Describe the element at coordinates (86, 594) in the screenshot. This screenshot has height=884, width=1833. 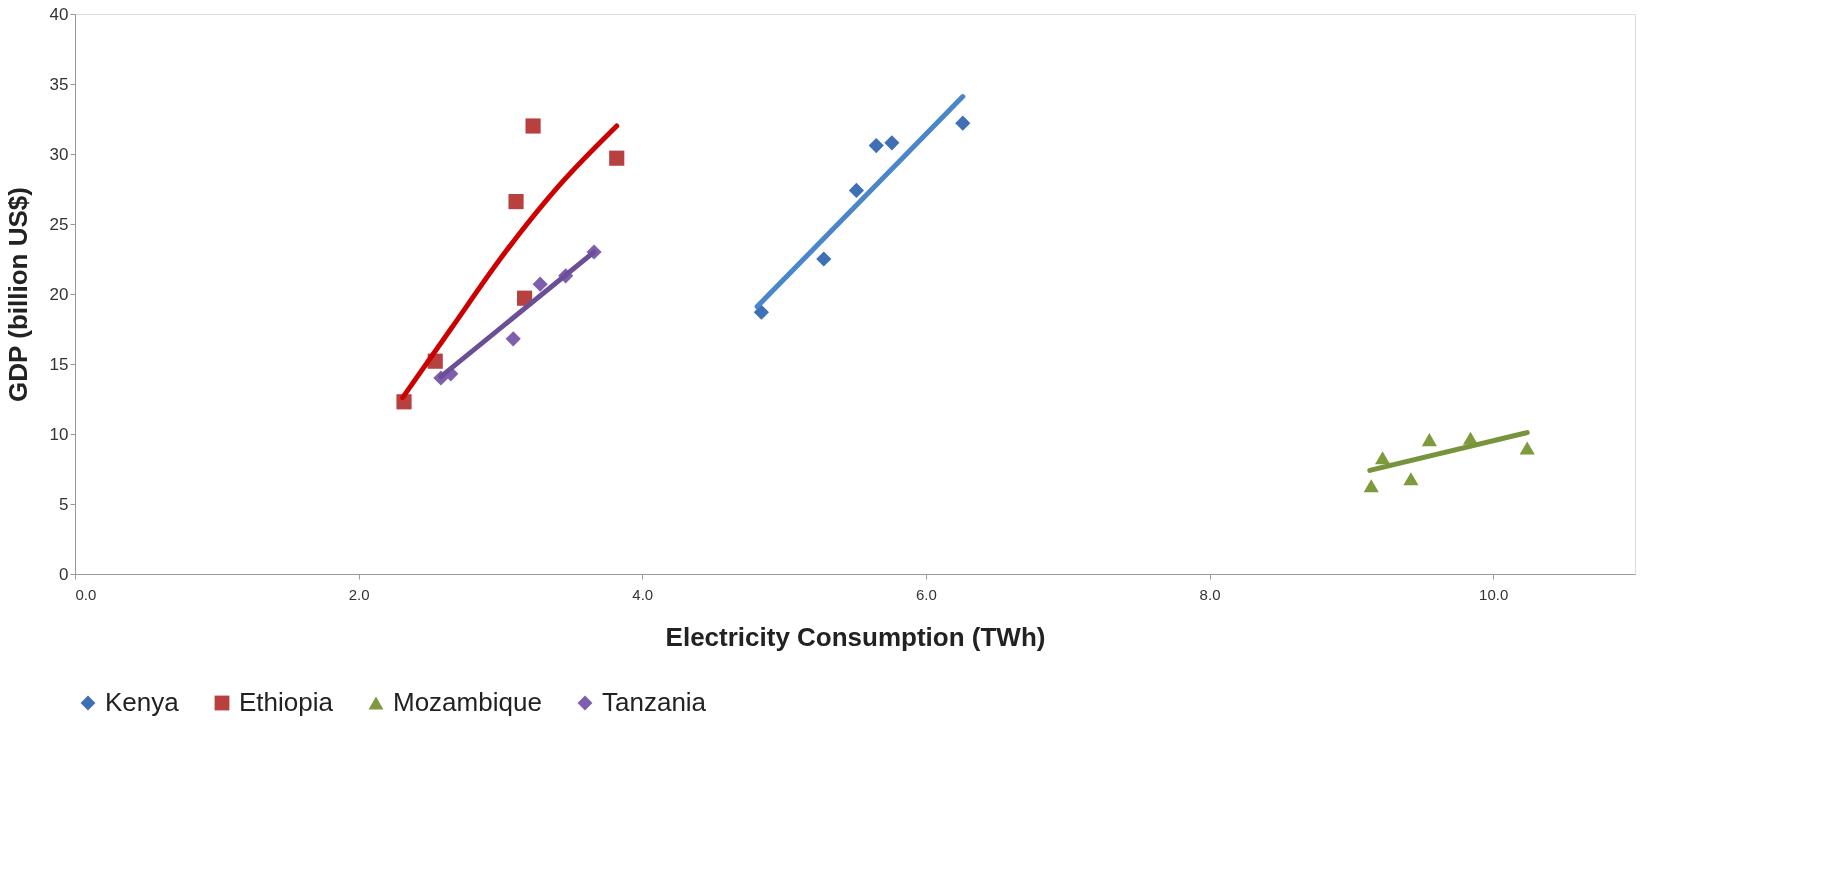
I see `x-tick-label: 0.0` at that location.